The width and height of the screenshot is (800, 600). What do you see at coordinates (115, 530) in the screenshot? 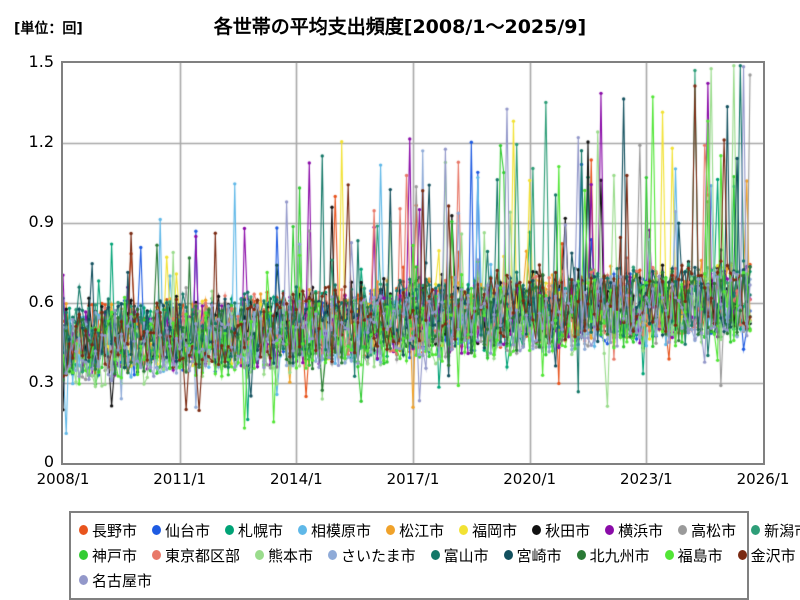
I see `legend-label: 長野市` at bounding box center [115, 530].